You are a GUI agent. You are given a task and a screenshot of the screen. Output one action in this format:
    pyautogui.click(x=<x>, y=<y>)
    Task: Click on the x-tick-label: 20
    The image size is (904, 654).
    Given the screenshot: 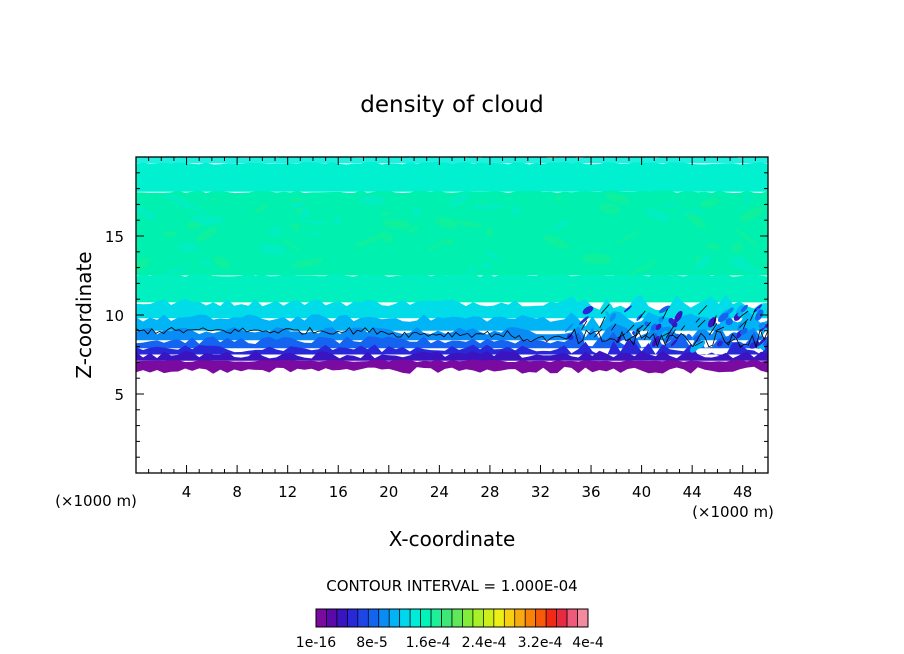 What is the action you would take?
    pyautogui.click(x=388, y=492)
    